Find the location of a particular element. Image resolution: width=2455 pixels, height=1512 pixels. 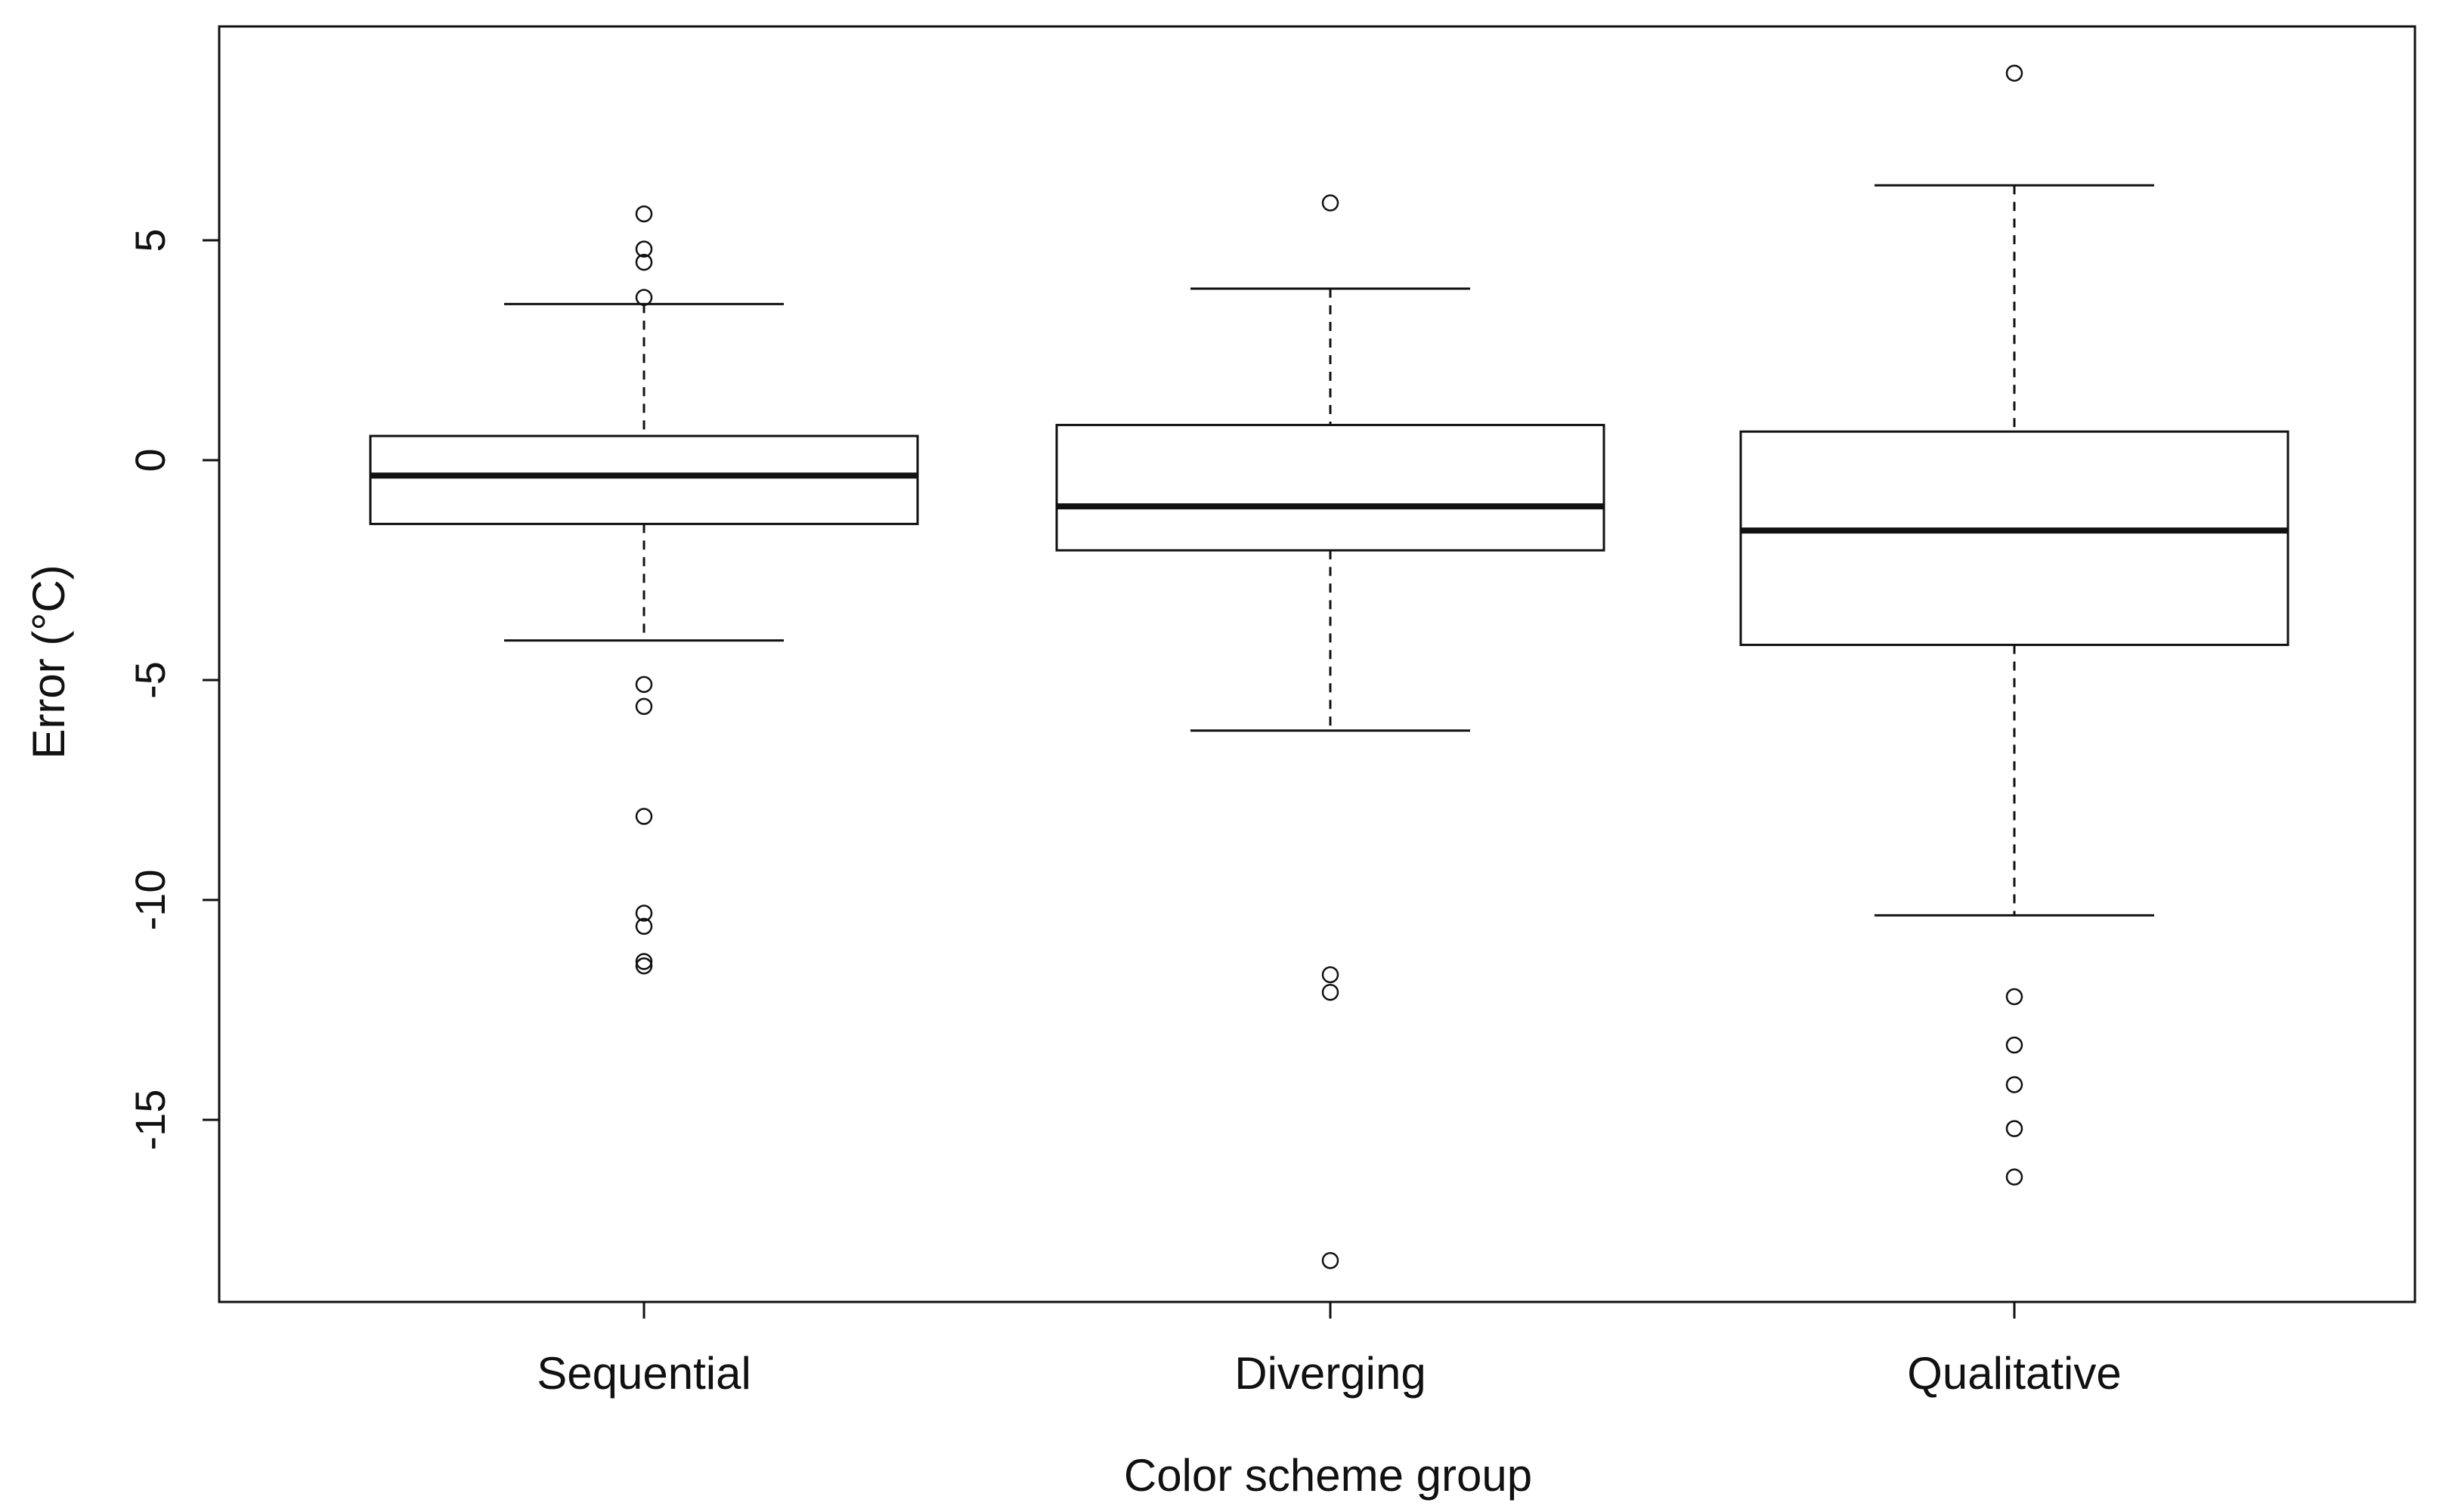

x-tick-label: Qualitative is located at coordinates (2014, 1373).